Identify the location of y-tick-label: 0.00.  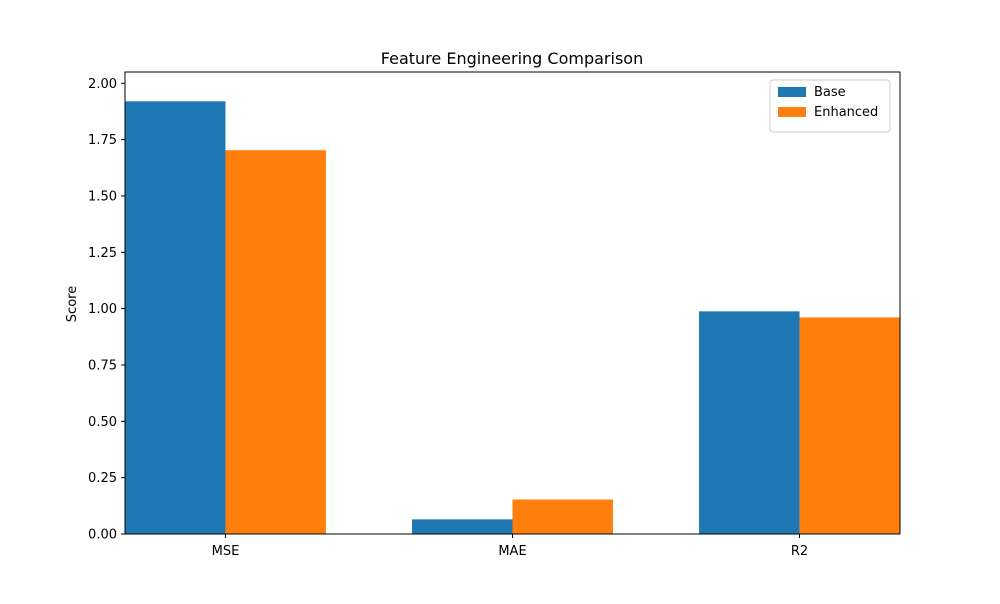
(102, 535).